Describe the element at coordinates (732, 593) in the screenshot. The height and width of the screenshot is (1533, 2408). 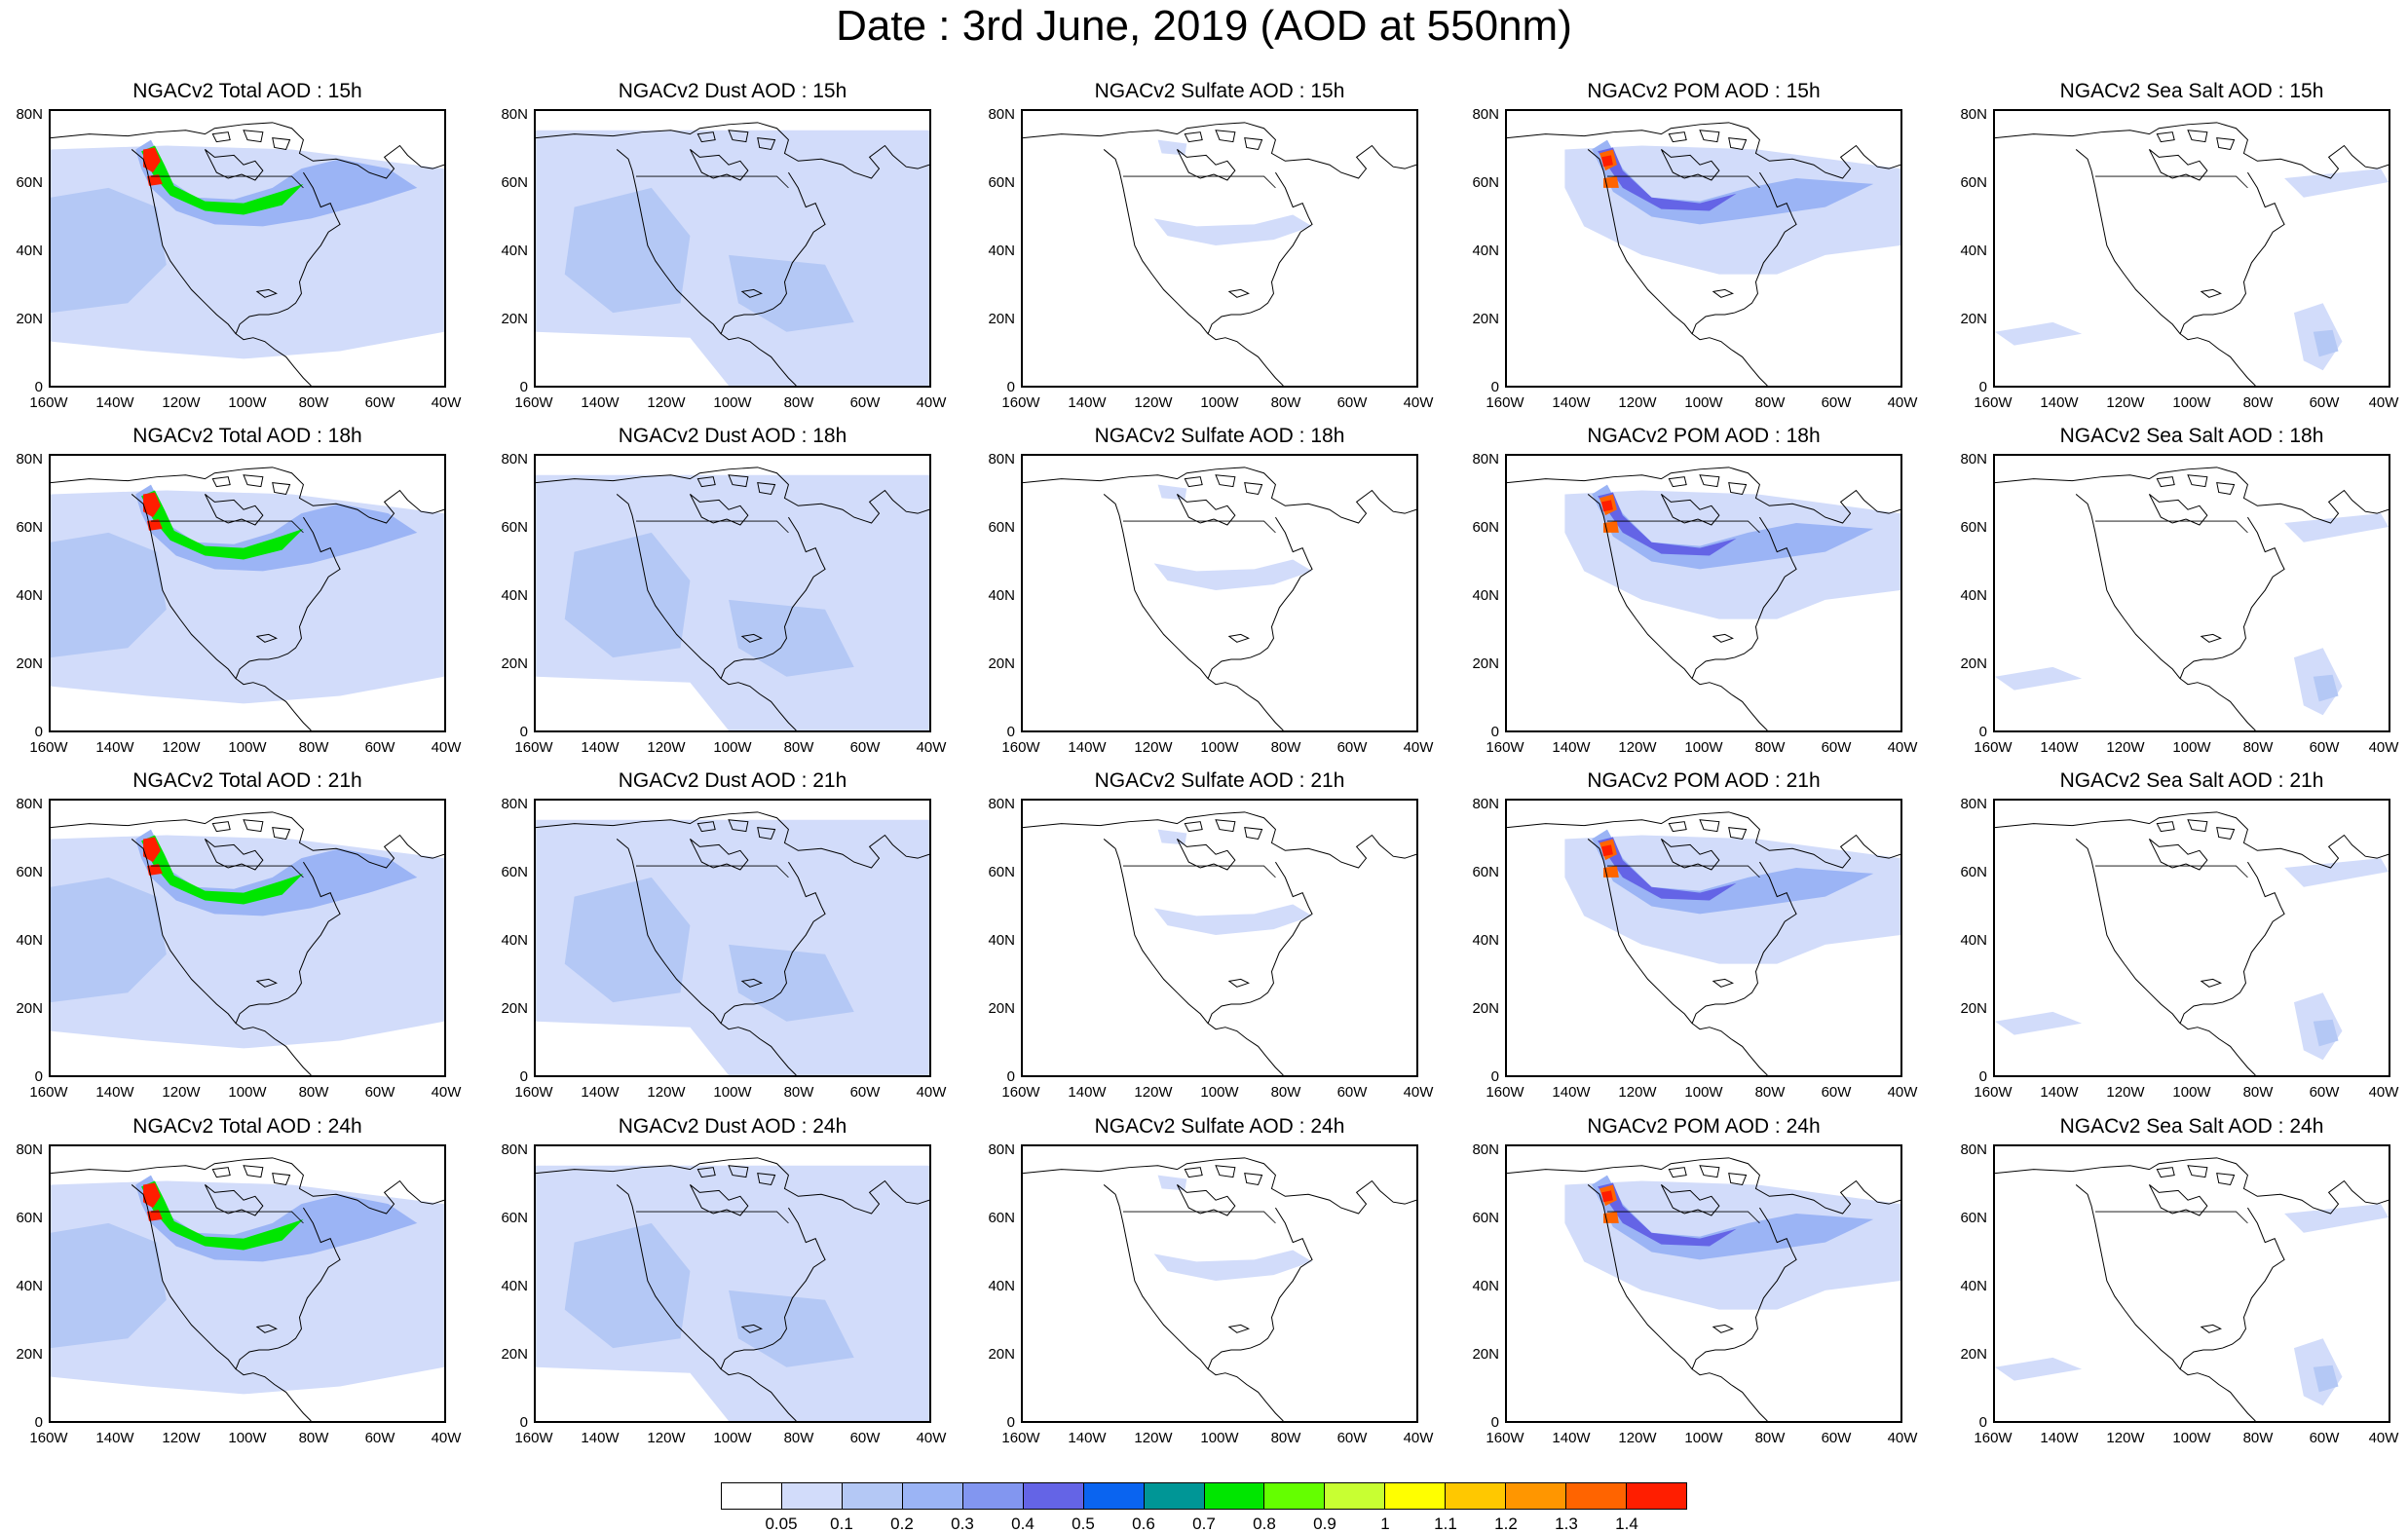
I see `map-panel-dust` at that location.